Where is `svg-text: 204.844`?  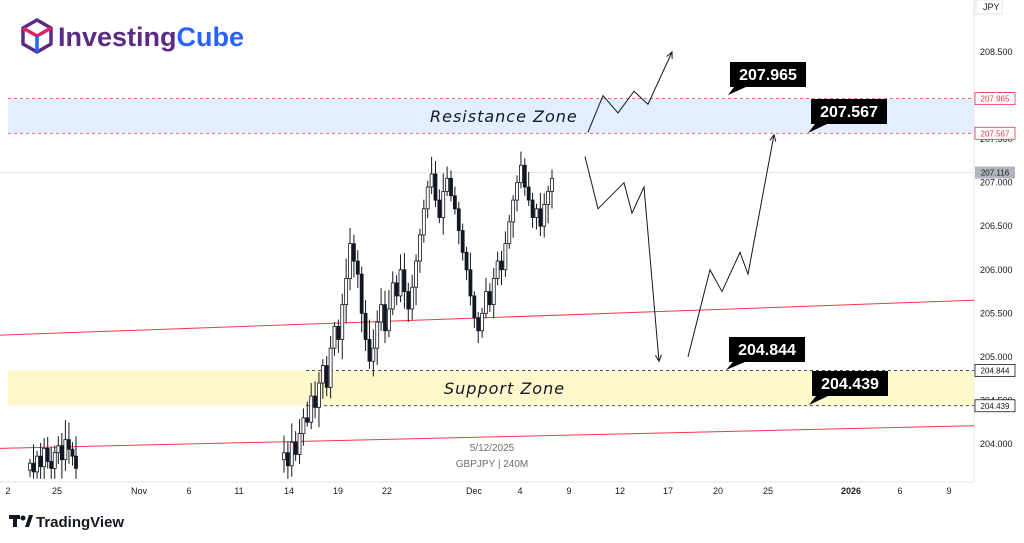
svg-text: 204.844 is located at coordinates (995, 370).